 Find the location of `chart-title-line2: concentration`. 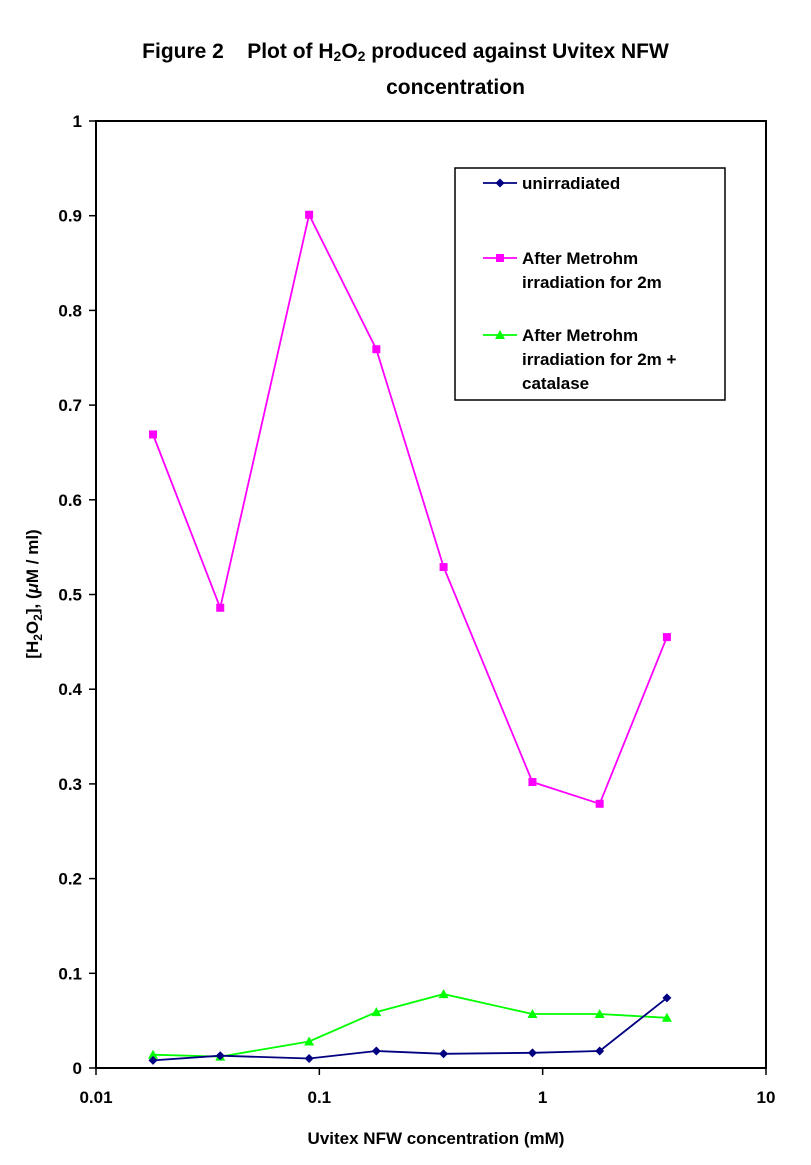

chart-title-line2: concentration is located at coordinates (455, 87).